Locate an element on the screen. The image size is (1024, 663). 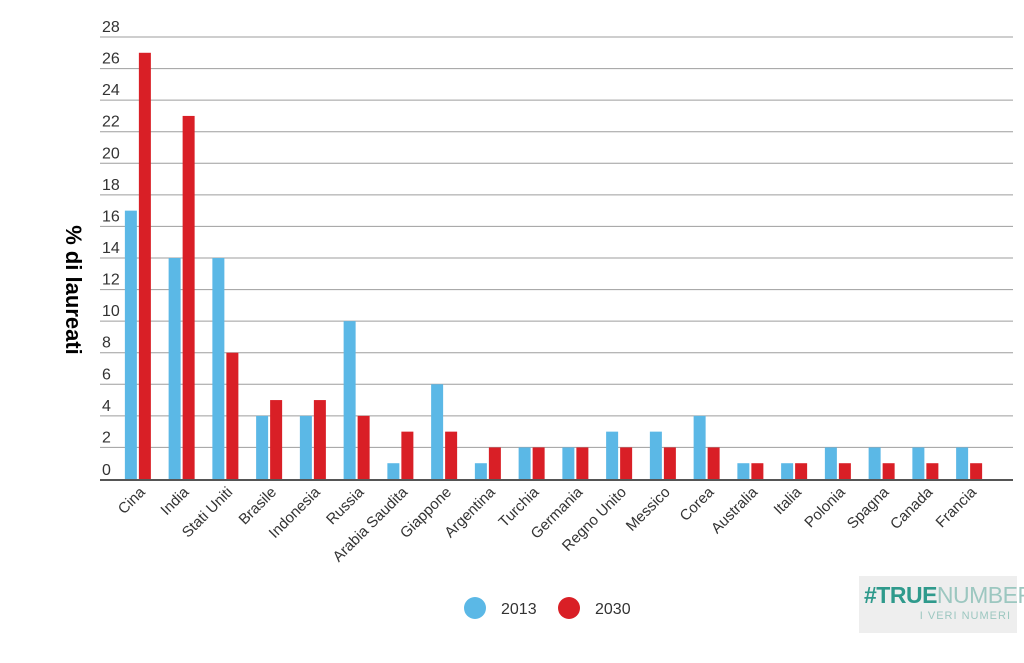
x-tick-label: India is located at coordinates (174, 500).